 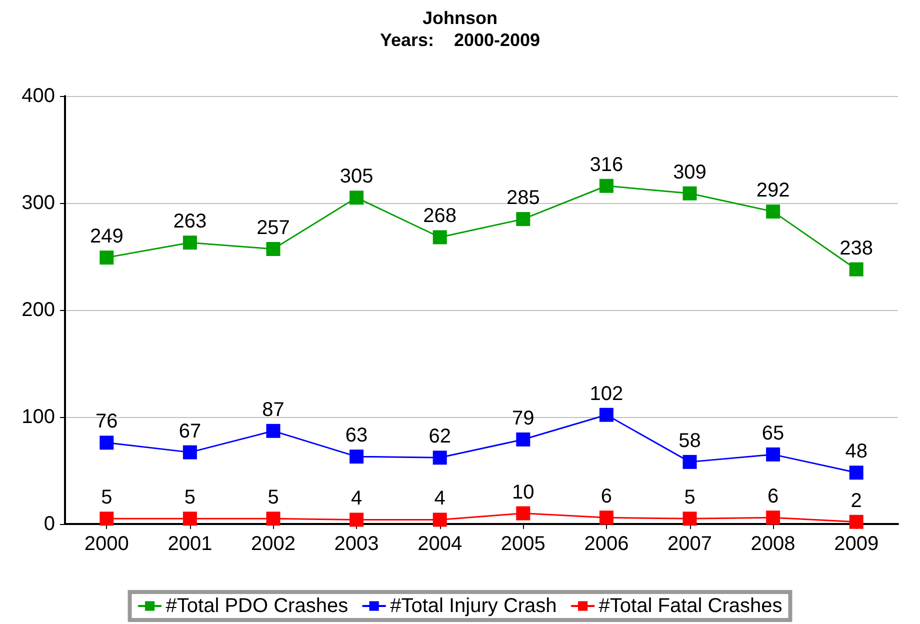 I want to click on x-tick-label: 2001, so click(x=190, y=544).